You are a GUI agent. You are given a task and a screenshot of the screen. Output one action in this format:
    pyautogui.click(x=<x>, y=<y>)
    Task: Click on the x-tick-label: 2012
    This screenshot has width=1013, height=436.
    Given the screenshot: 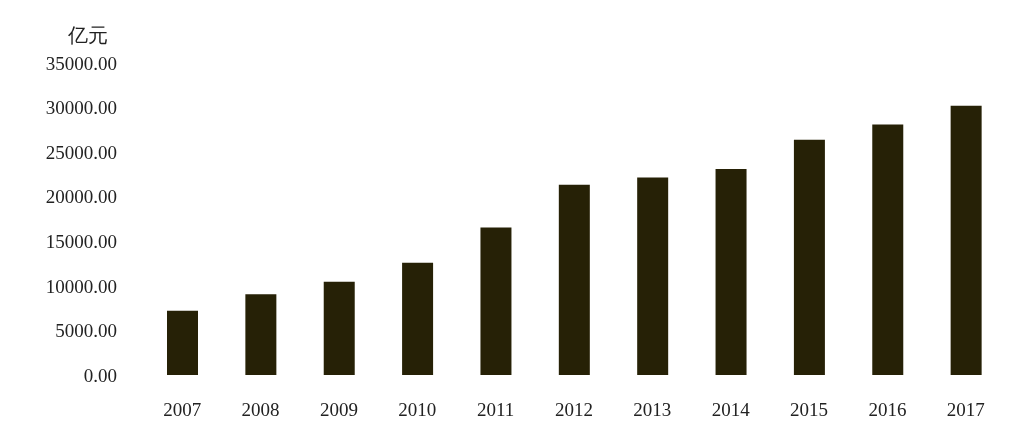 What is the action you would take?
    pyautogui.click(x=574, y=410)
    